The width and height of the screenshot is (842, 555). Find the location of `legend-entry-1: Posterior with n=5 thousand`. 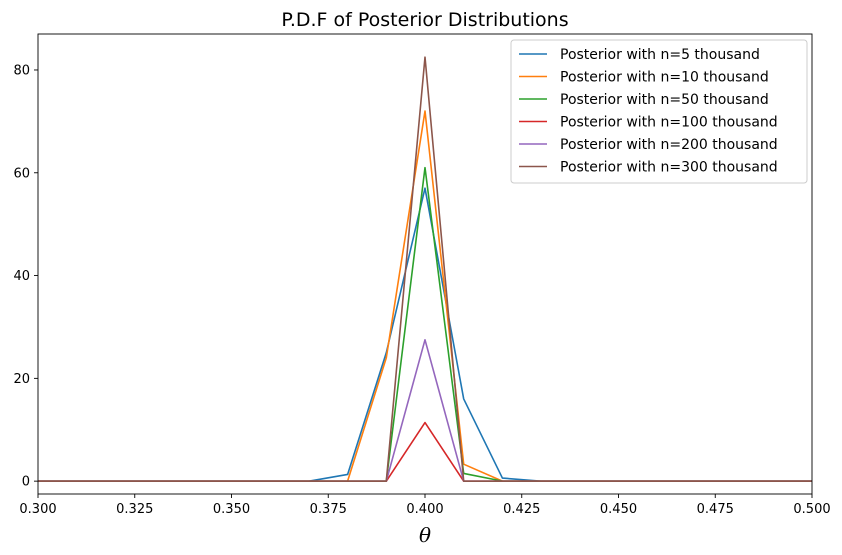

legend-entry-1: Posterior with n=5 thousand is located at coordinates (660, 55).